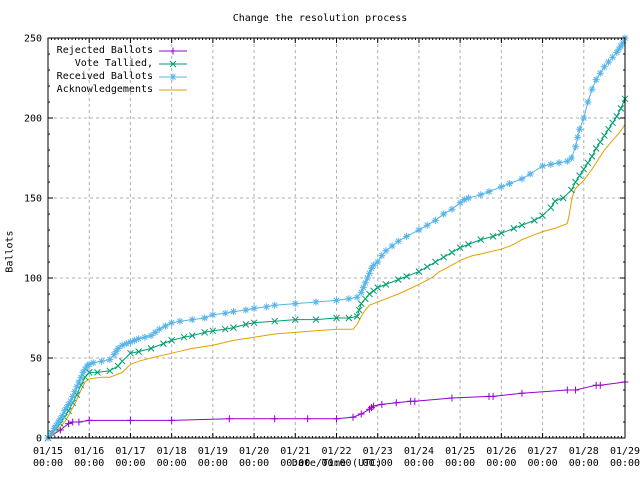 The width and height of the screenshot is (640, 480). I want to click on svg-text: 01/17, so click(130, 451).